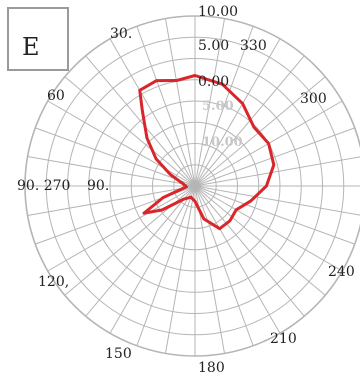 This screenshot has height=380, width=360. Describe the element at coordinates (56, 96) in the screenshot. I see `angle-tick-label: 60` at that location.